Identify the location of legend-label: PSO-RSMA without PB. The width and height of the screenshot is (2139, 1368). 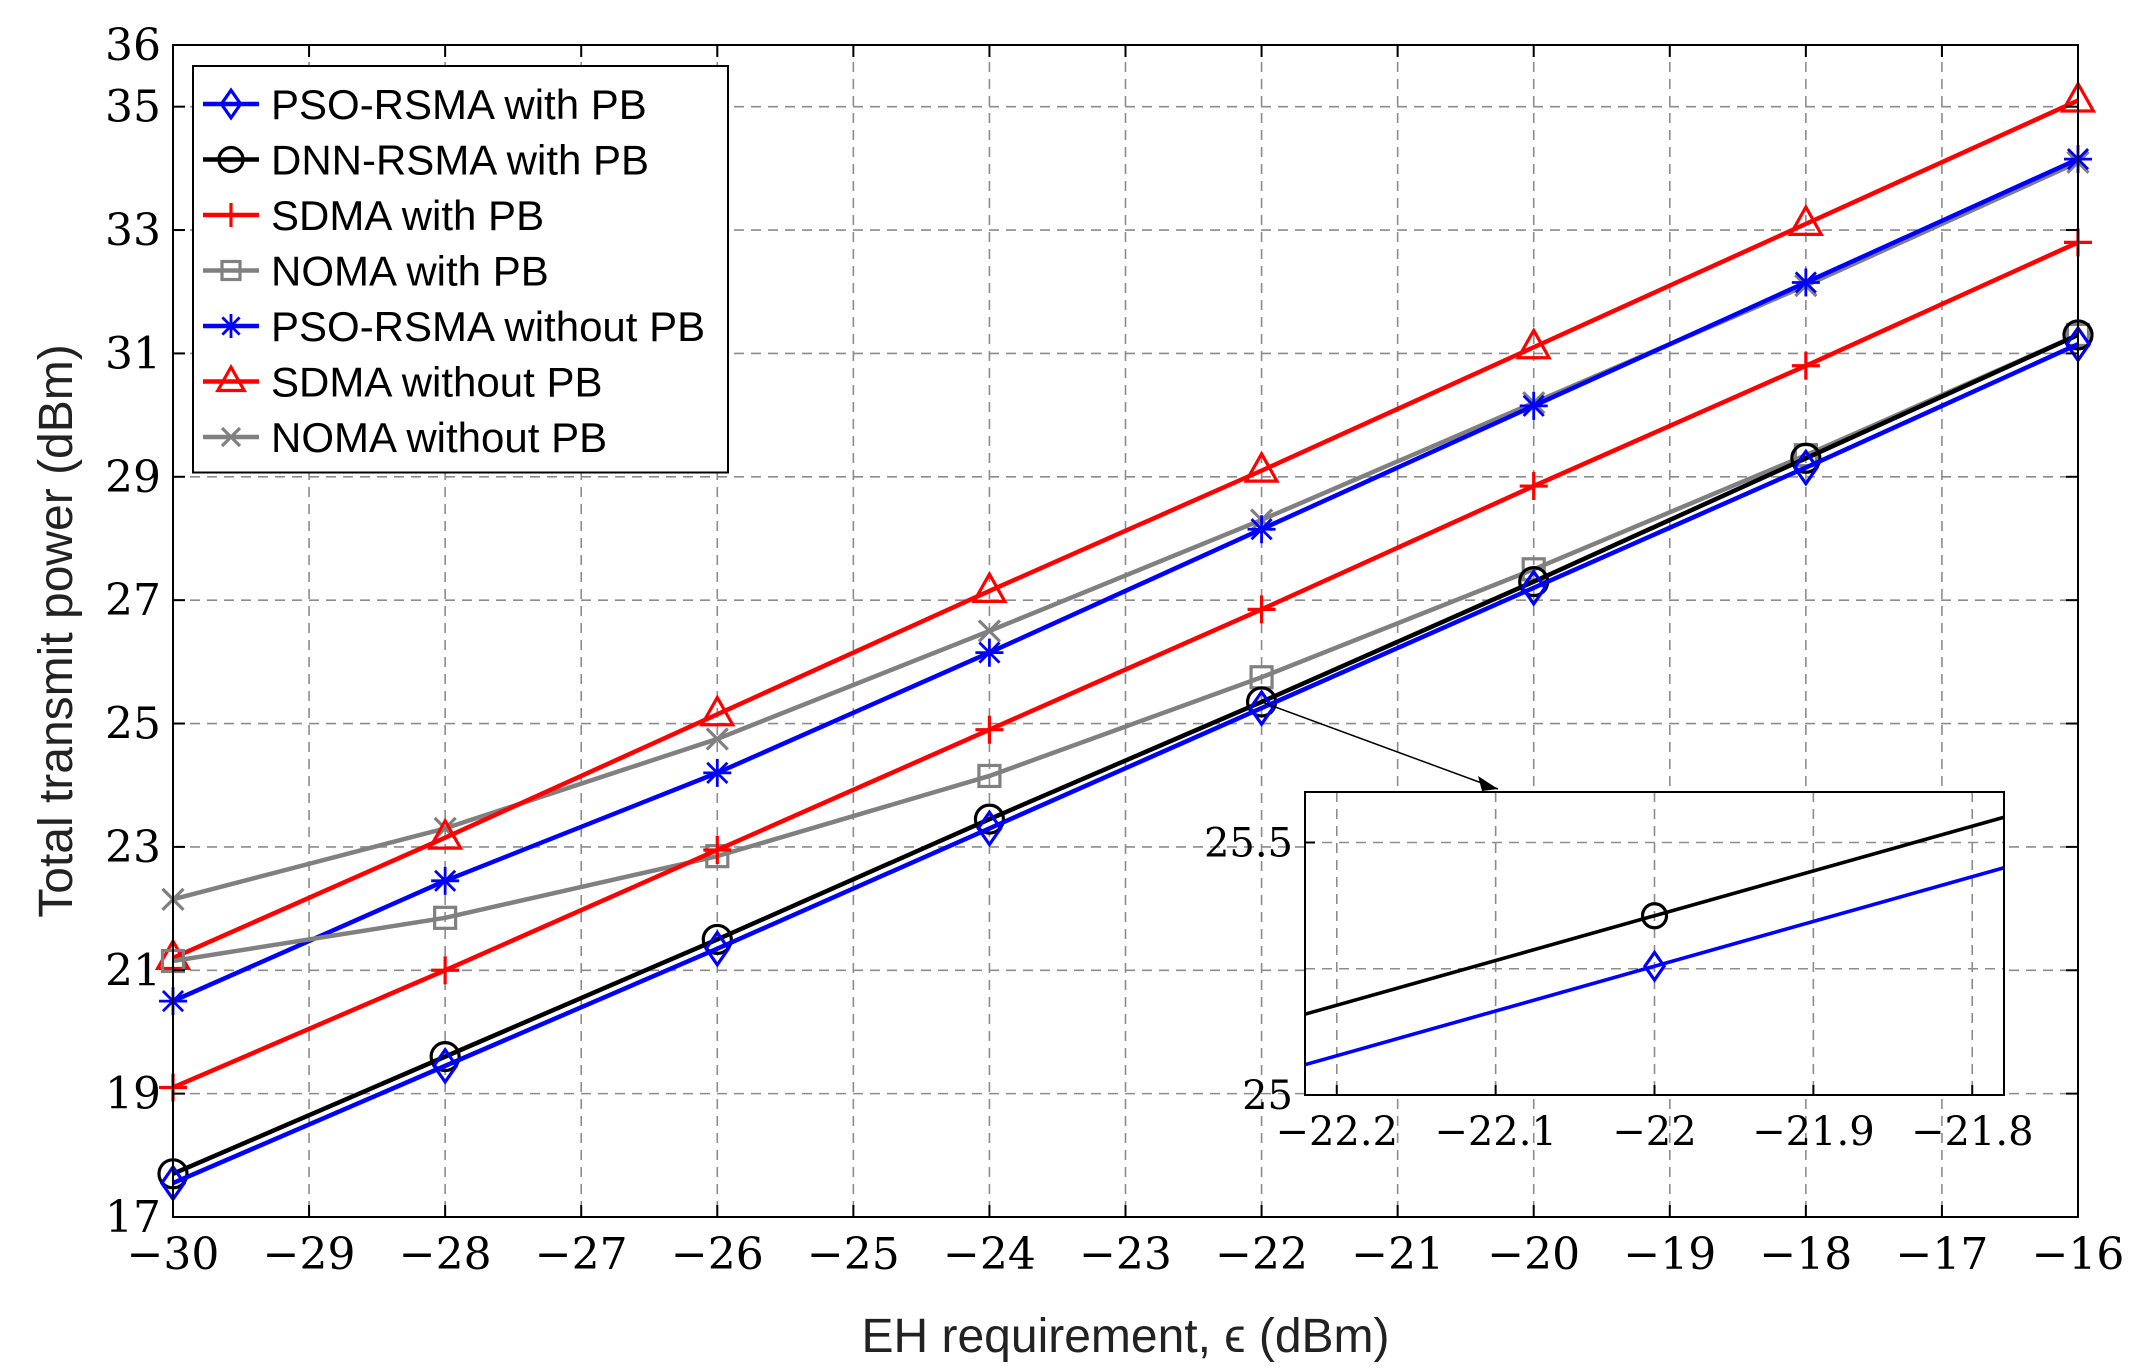
(488, 326).